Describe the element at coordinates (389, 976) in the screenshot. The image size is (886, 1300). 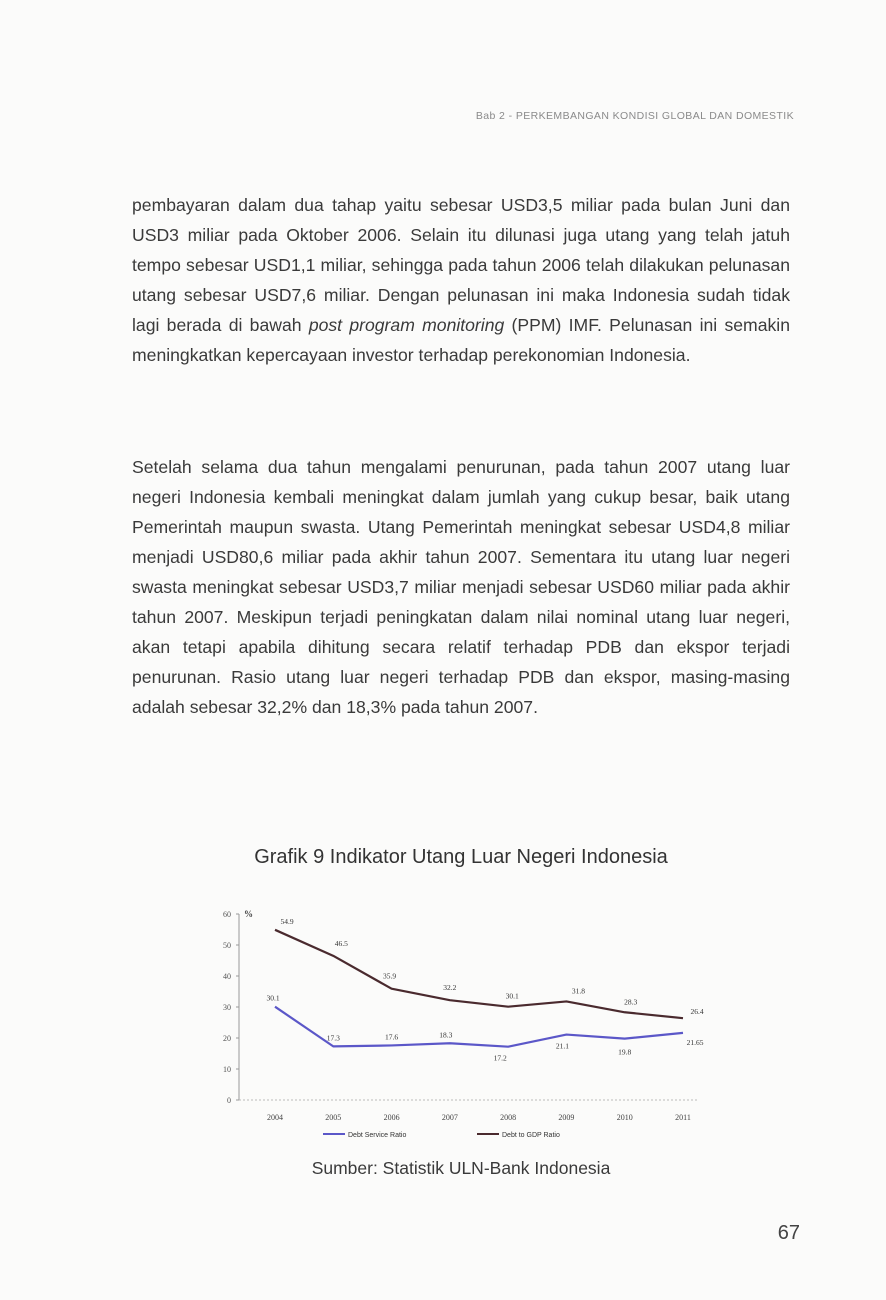
I see `data-label: 35.9` at that location.